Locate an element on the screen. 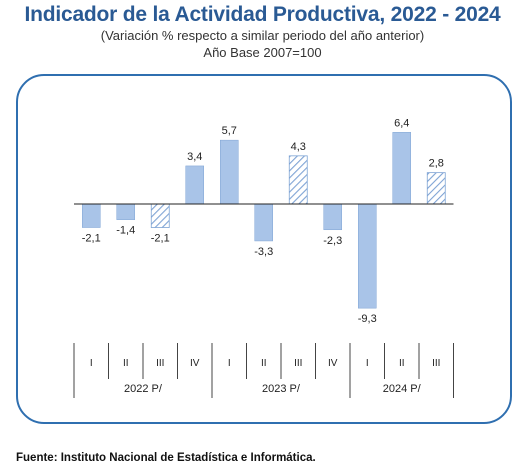 The width and height of the screenshot is (525, 473). data-label-2: -1,4 is located at coordinates (125, 231).